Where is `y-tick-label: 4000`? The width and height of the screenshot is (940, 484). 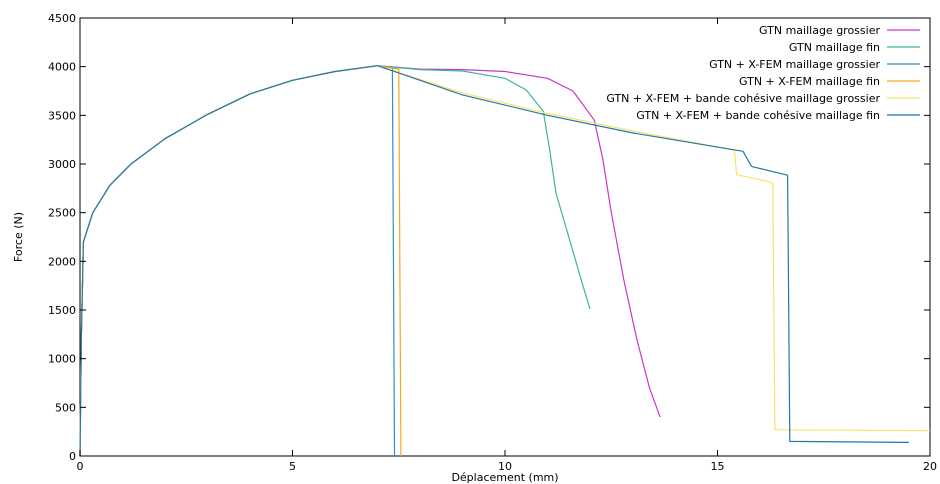 y-tick-label: 4000 is located at coordinates (62, 67).